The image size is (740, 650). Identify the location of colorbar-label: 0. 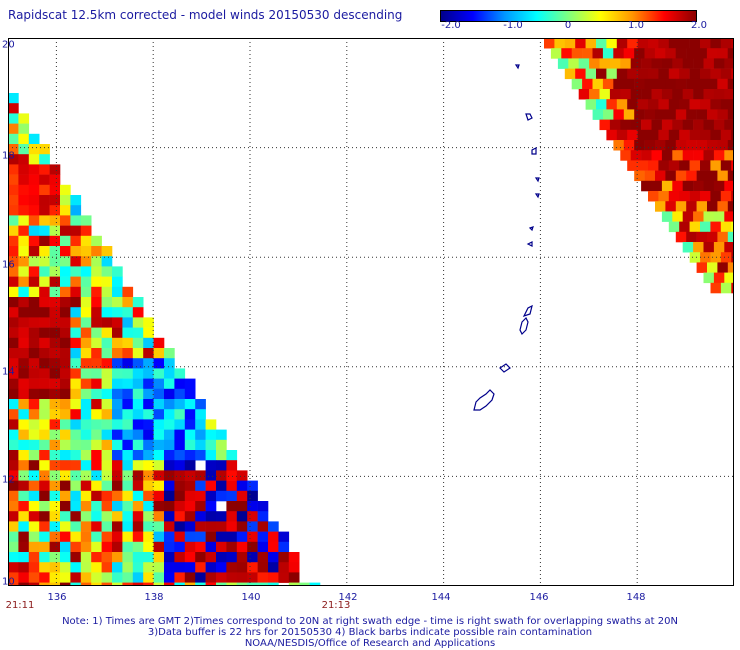
(568, 25).